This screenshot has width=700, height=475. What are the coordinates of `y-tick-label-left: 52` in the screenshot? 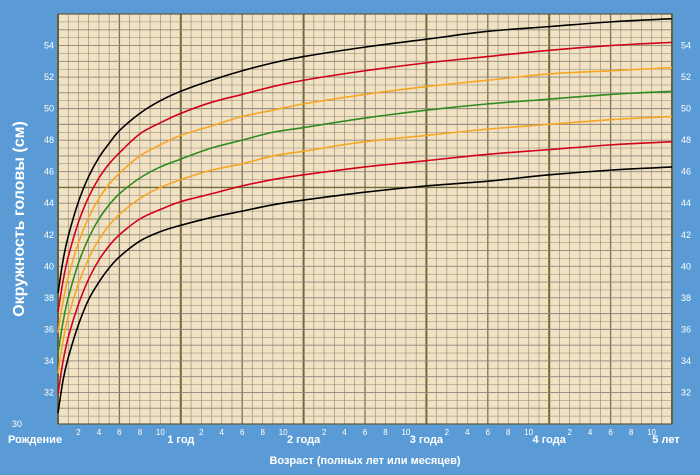 It's located at (49, 77).